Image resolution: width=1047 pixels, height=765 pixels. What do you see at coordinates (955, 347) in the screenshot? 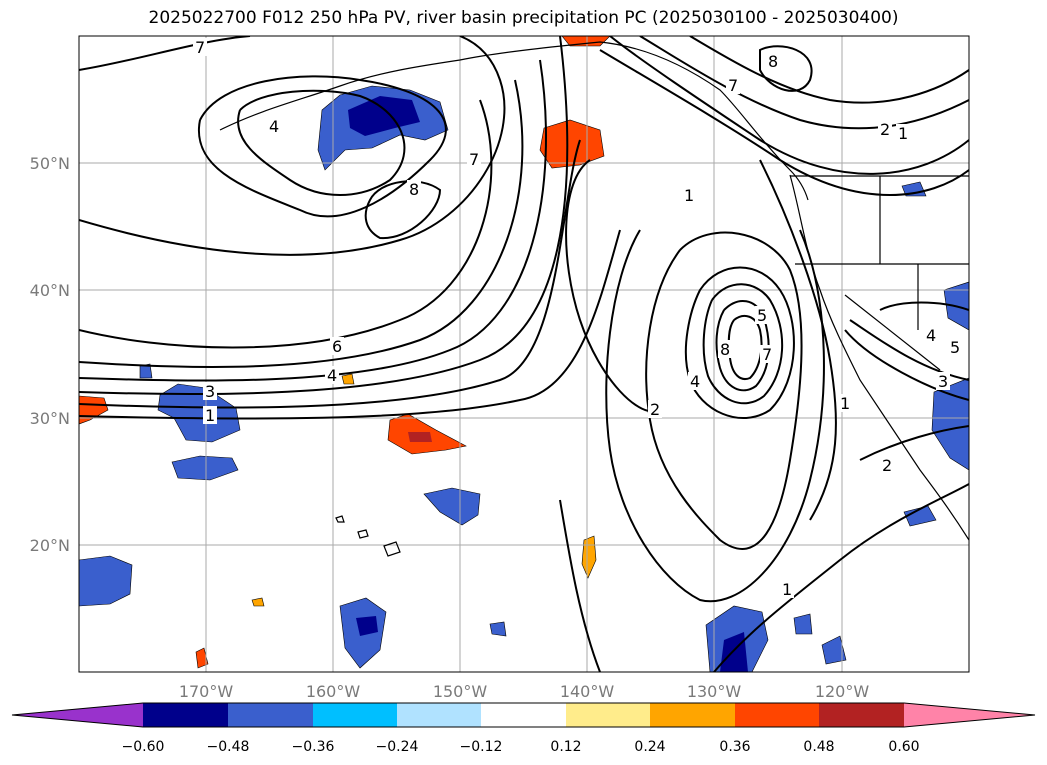
I see `contour-label: 5` at bounding box center [955, 347].